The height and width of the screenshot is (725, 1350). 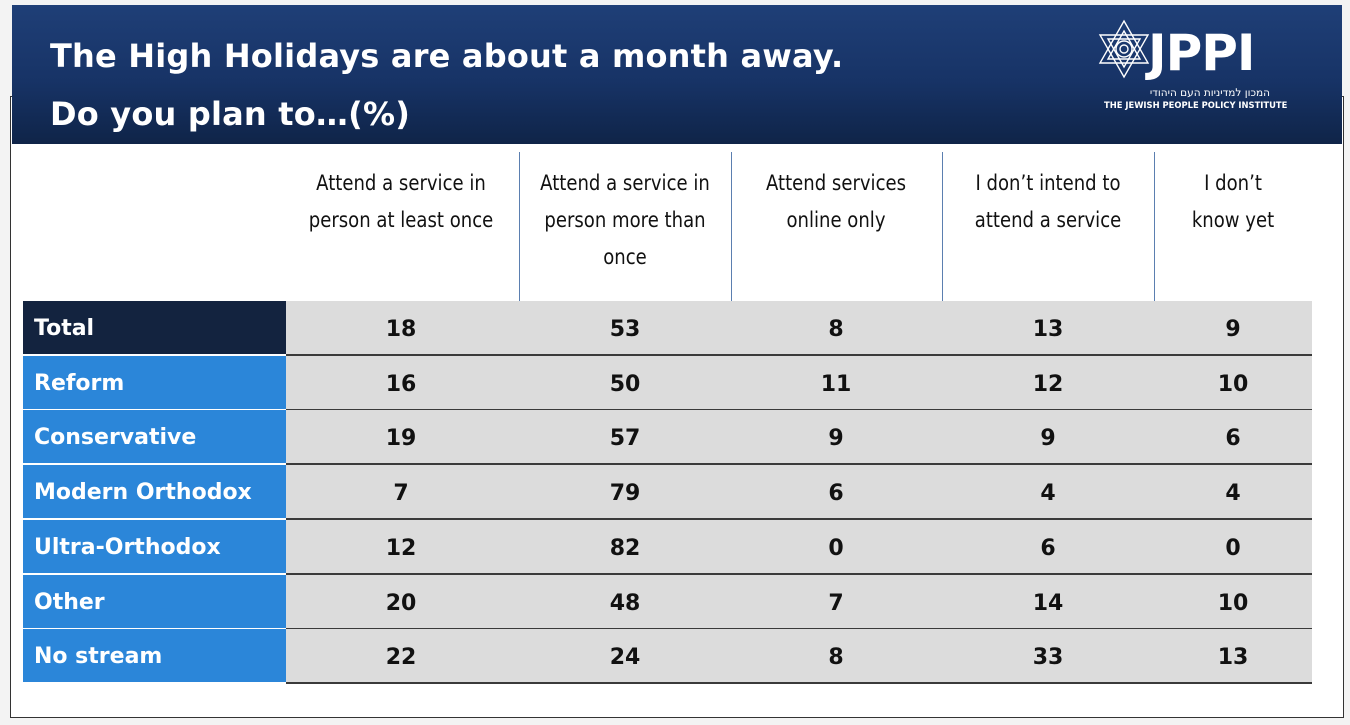 What do you see at coordinates (1048, 220) in the screenshot?
I see `column-header-line: attend a service` at bounding box center [1048, 220].